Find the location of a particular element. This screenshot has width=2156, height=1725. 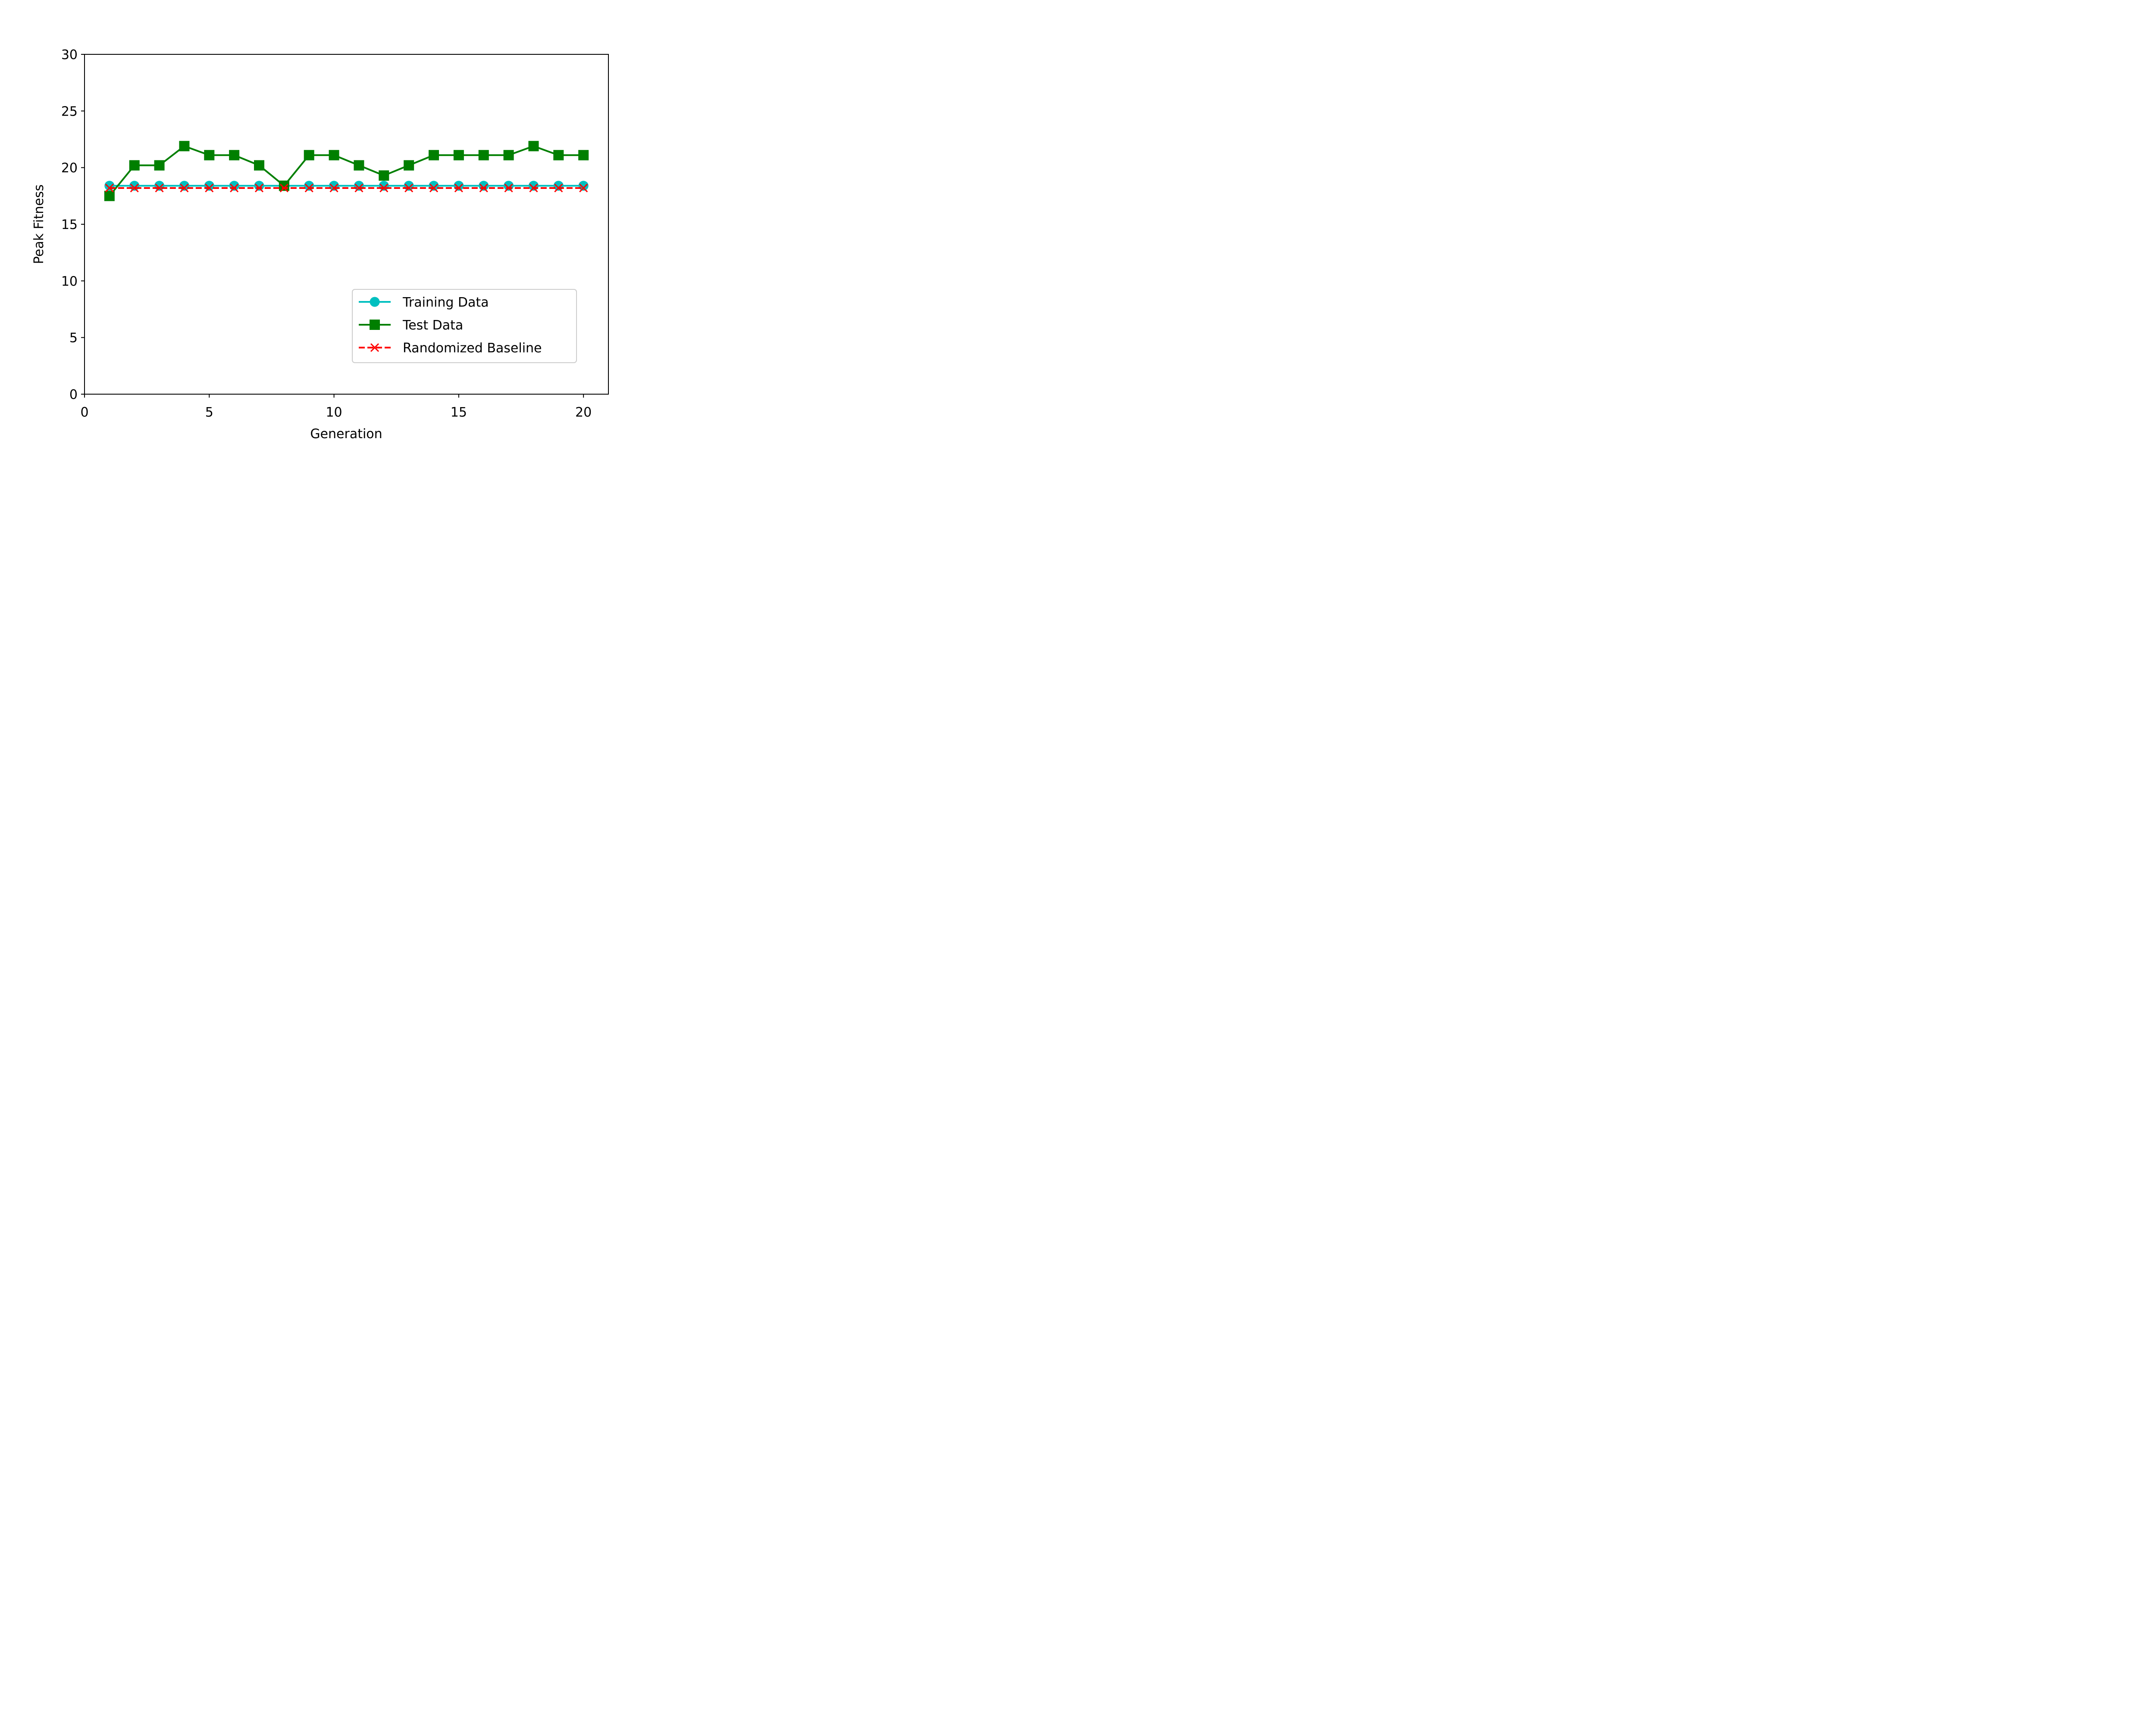

legend-label: Training Data is located at coordinates (445, 303).